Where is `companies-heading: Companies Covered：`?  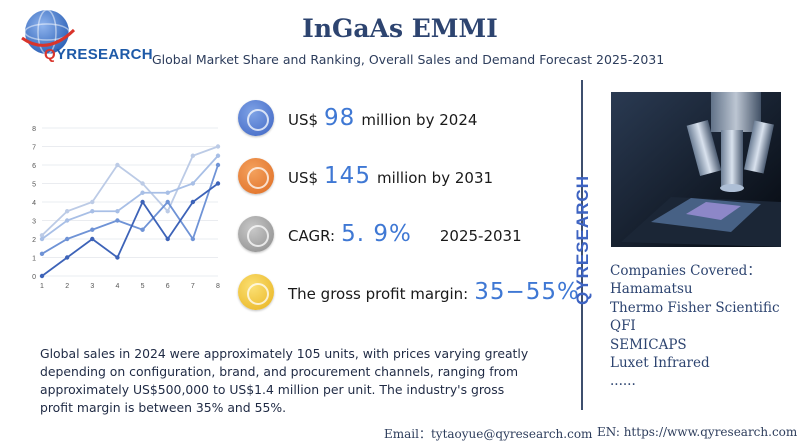 companies-heading: Companies Covered： is located at coordinates (685, 271).